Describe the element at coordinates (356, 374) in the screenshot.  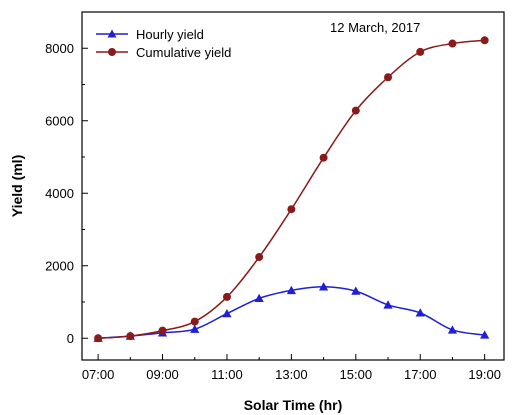
I see `x-tick-label: 15:00` at that location.